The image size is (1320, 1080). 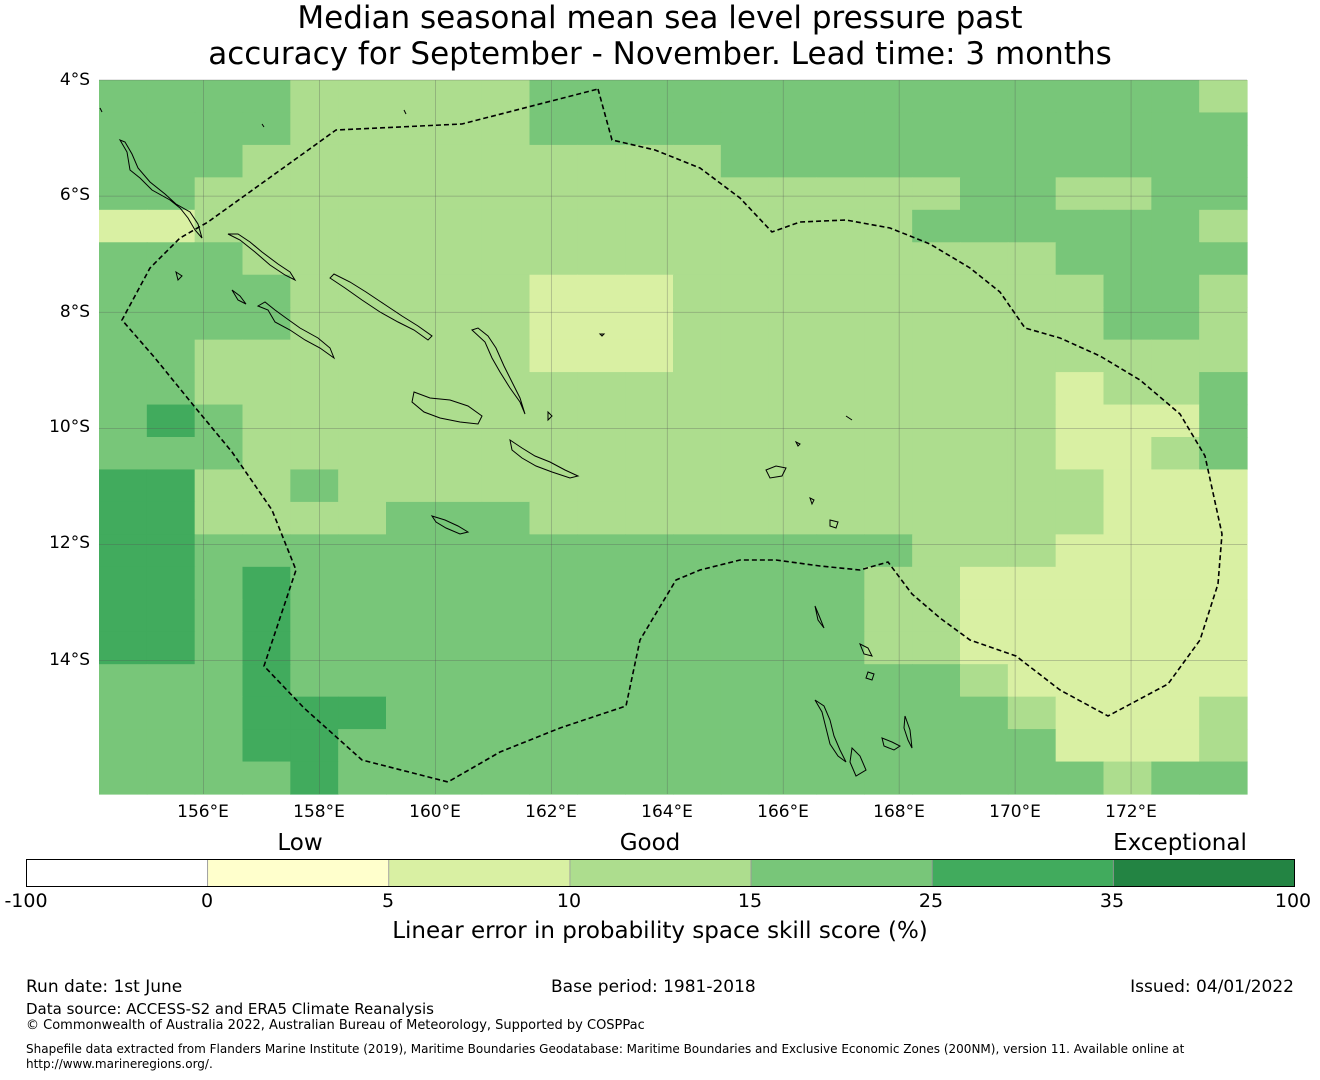 What do you see at coordinates (849, 418) in the screenshot?
I see `island-anuta` at bounding box center [849, 418].